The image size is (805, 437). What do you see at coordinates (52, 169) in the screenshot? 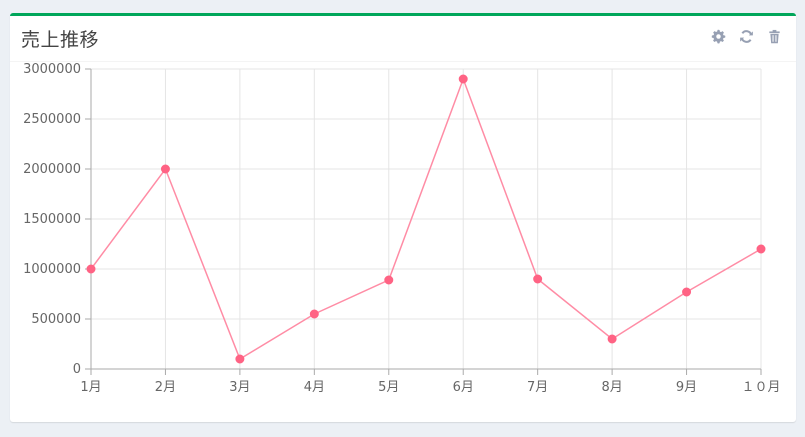
I see `y-tick-label: 2000000` at bounding box center [52, 169].